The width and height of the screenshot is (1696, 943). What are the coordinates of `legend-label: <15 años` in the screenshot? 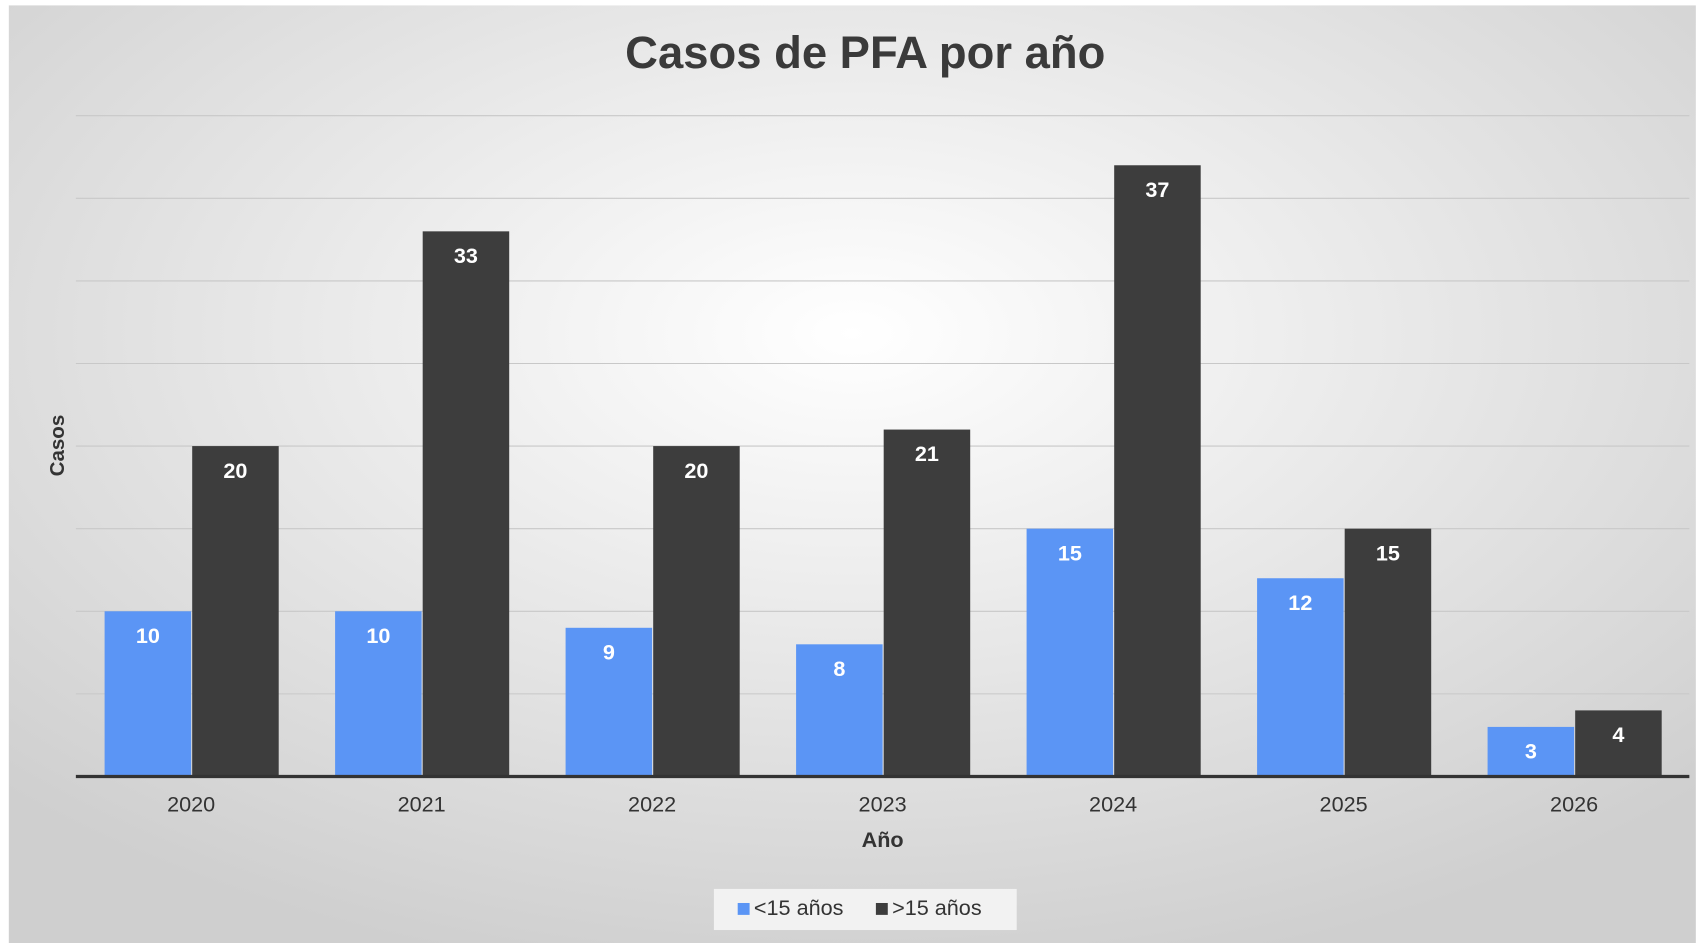 It's located at (799, 907).